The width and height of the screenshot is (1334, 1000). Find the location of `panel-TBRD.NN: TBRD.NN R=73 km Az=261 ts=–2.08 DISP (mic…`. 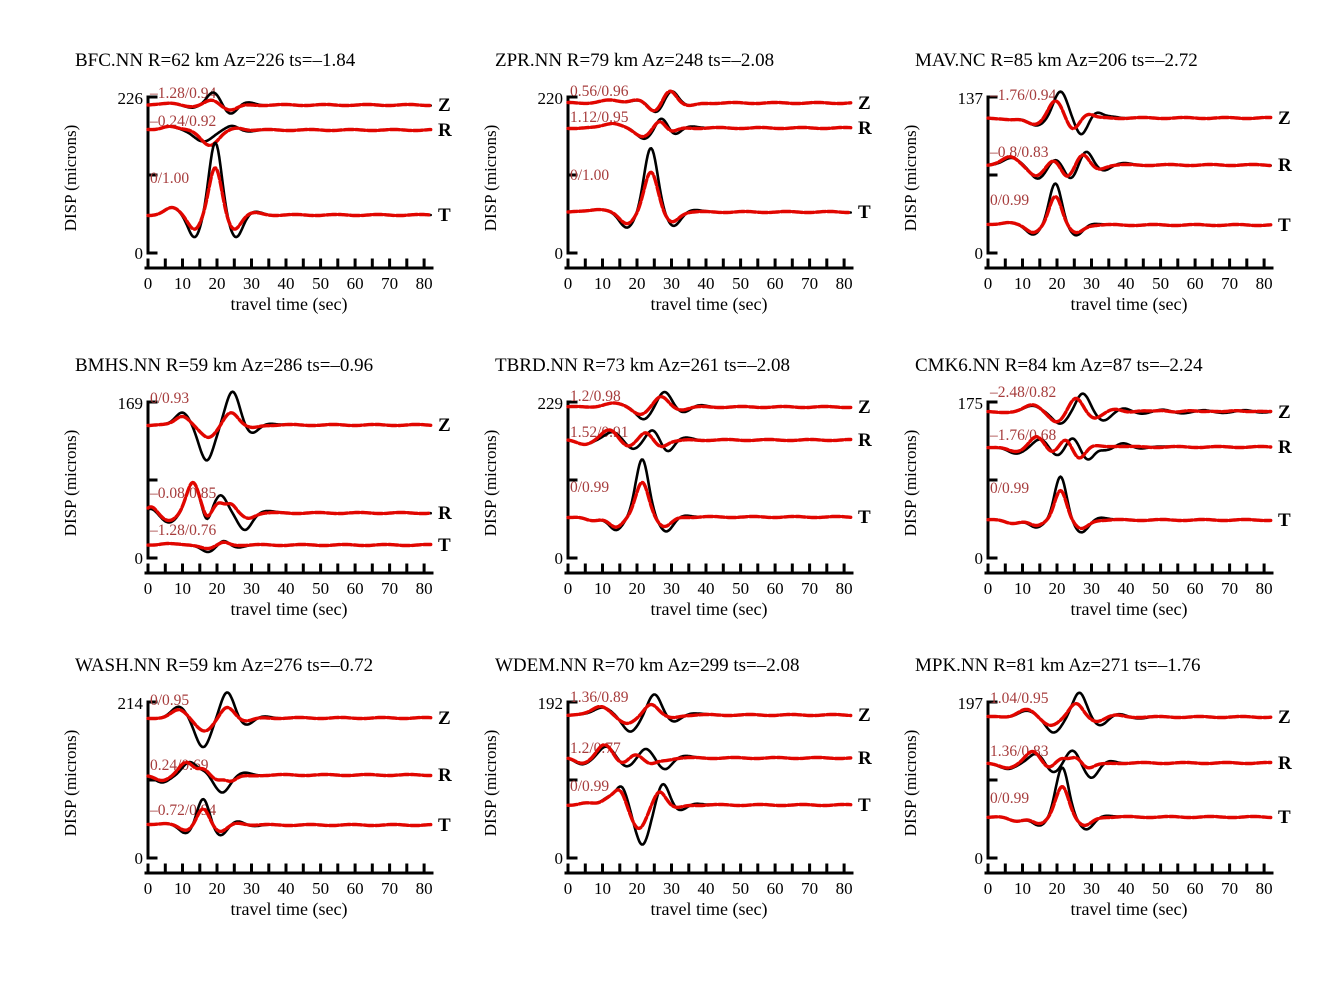

panel-TBRD.NN: TBRD.NN R=73 km Az=261 ts=–2.08 DISP (mic… is located at coordinates (690, 495).